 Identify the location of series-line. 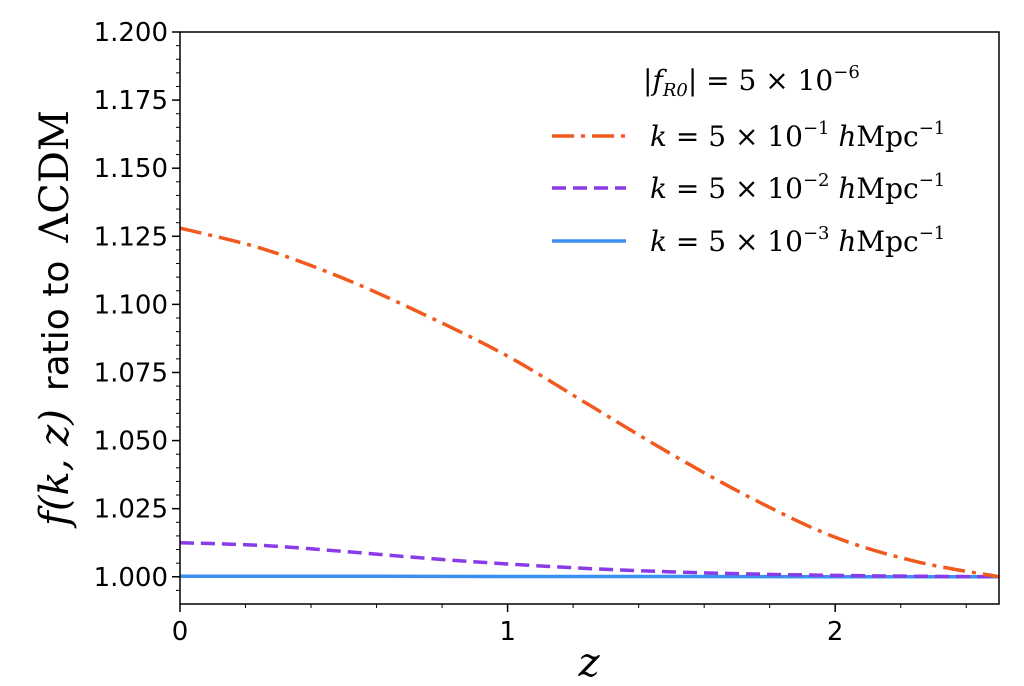
(589, 559).